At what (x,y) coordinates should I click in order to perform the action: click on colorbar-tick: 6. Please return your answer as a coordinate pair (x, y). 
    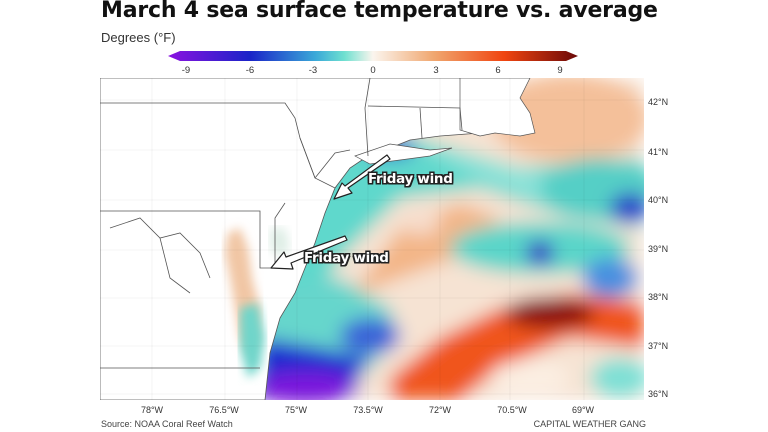
    Looking at the image, I should click on (498, 70).